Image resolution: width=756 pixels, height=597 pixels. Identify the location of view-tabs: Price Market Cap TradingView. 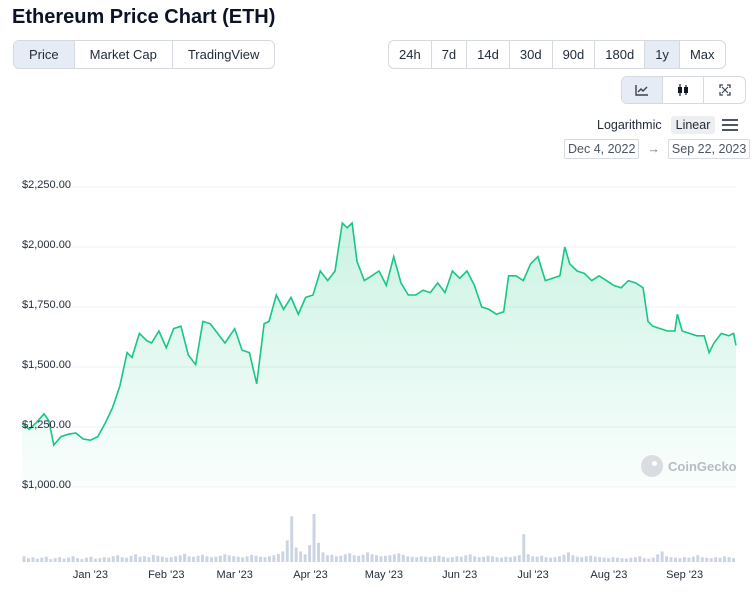
(144, 54).